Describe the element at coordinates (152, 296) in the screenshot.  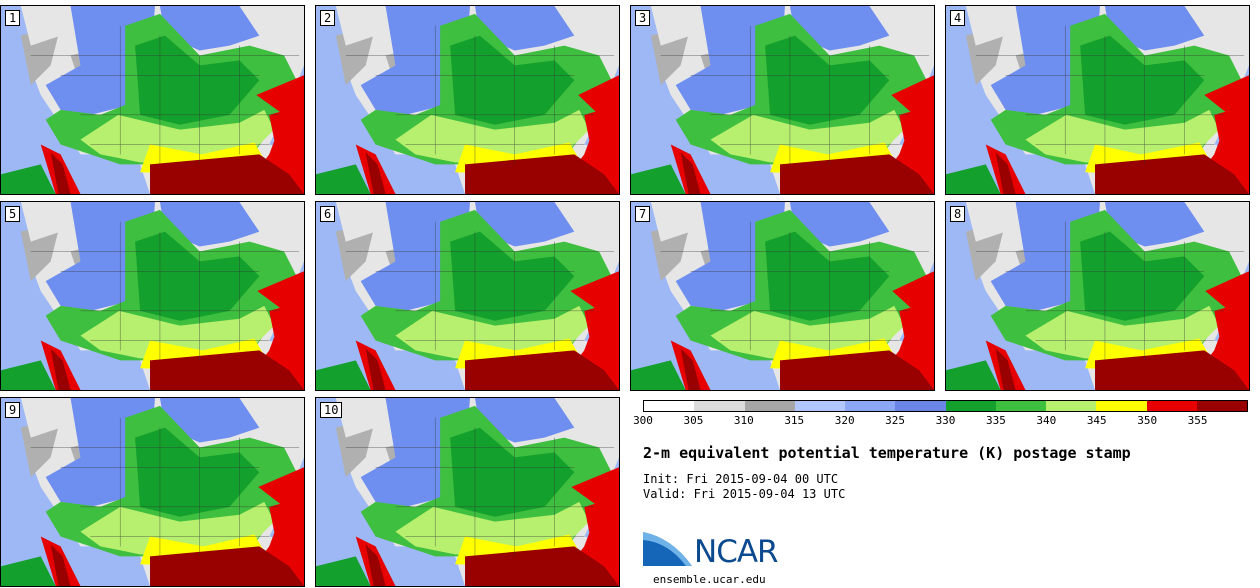
I see `postage-stamp-map: 5` at that location.